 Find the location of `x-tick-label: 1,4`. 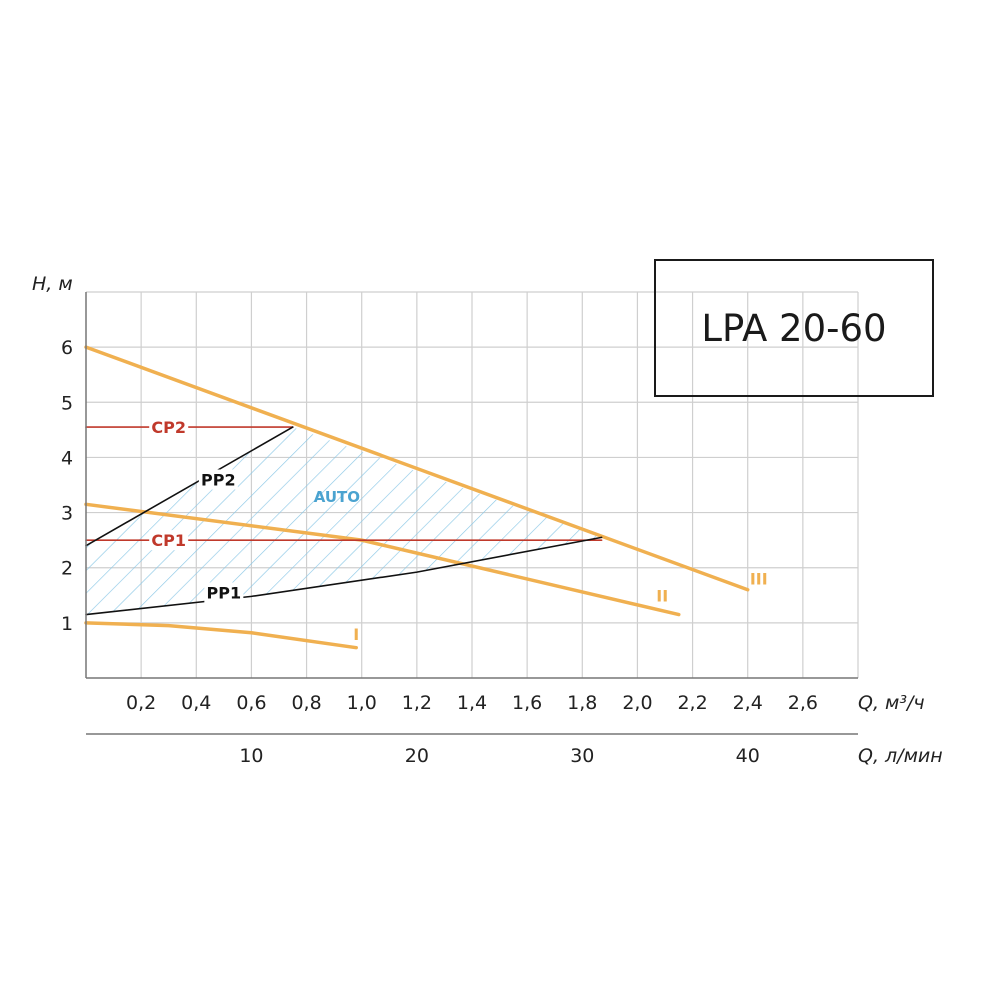

x-tick-label: 1,4 is located at coordinates (472, 703).